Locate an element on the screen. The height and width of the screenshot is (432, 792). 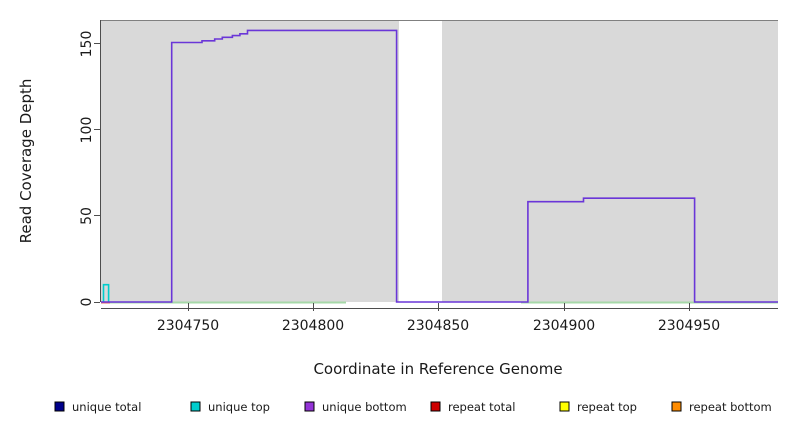
y-axis-ticks is located at coordinates (97, 173).